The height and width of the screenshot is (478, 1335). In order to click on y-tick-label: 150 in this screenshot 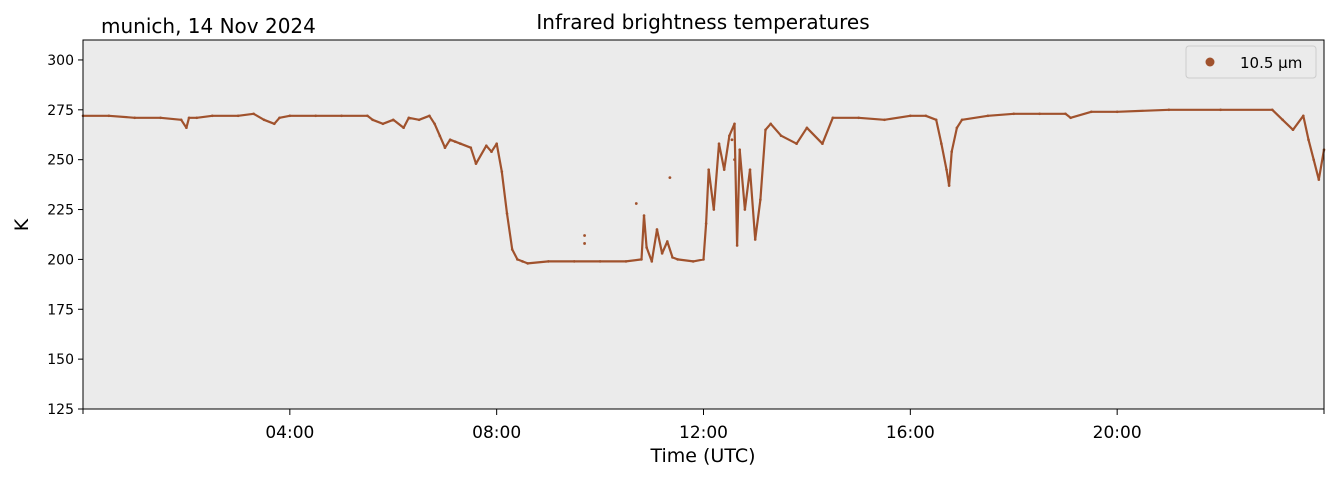, I will do `click(60, 360)`.